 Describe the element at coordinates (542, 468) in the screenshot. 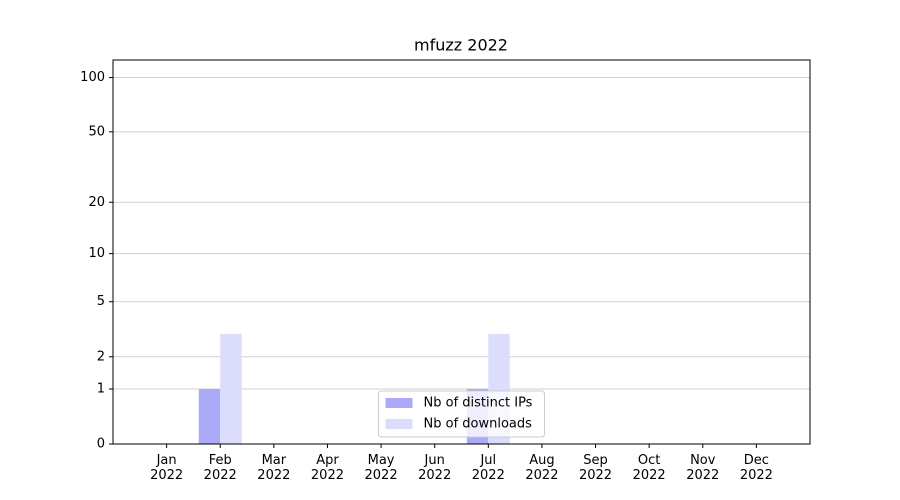

I see `x-tick-label: Aug 2022` at that location.